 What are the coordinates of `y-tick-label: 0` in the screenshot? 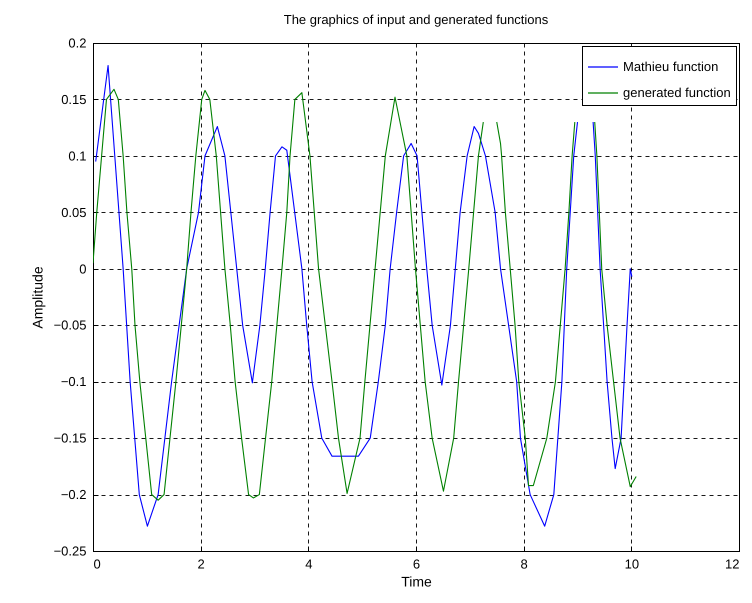 It's located at (82, 268).